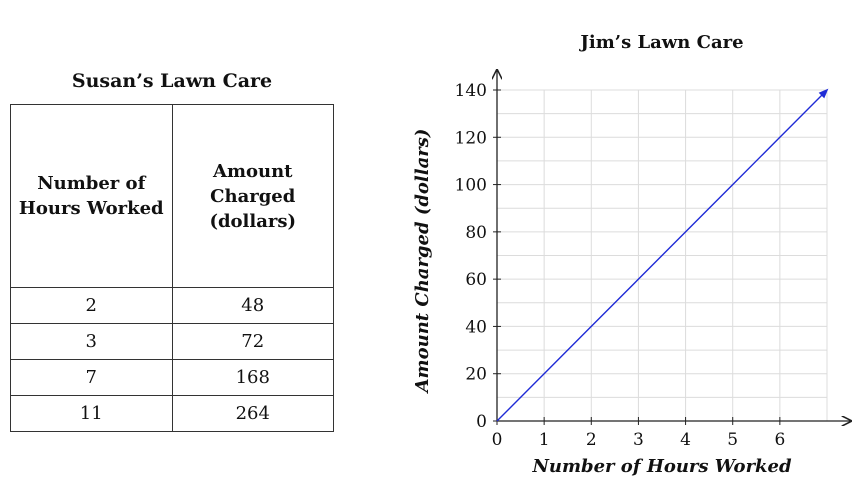  What do you see at coordinates (471, 138) in the screenshot?
I see `y-tick-label: 120` at bounding box center [471, 138].